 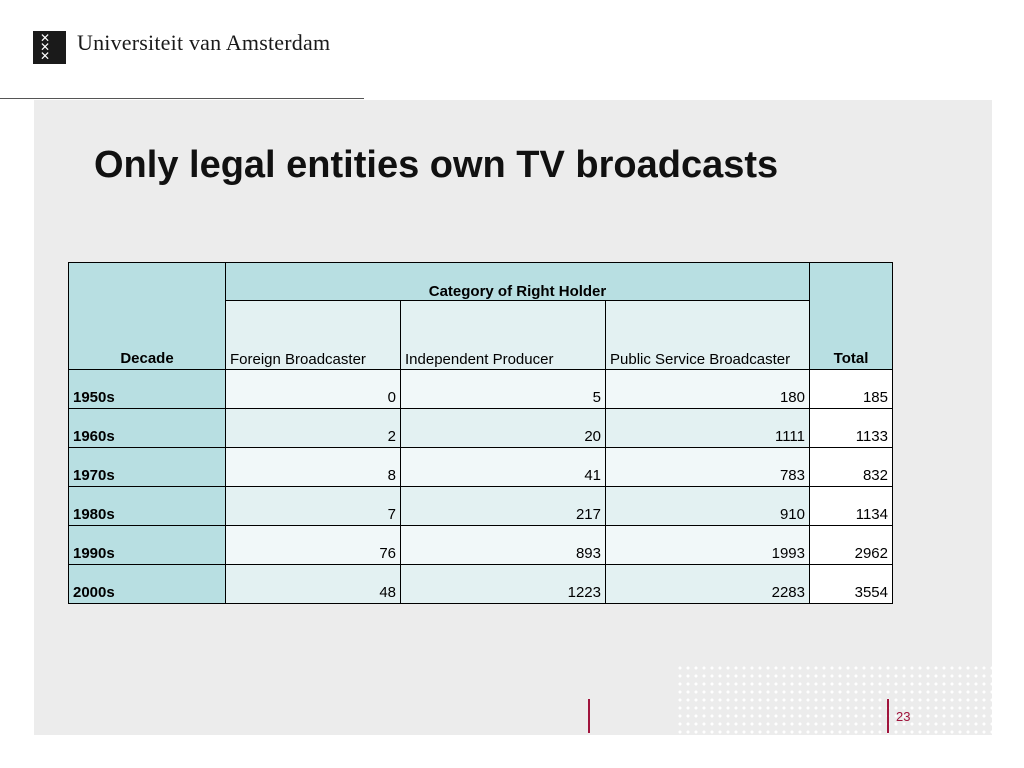 I want to click on independent-cell: 1223, so click(x=503, y=584).